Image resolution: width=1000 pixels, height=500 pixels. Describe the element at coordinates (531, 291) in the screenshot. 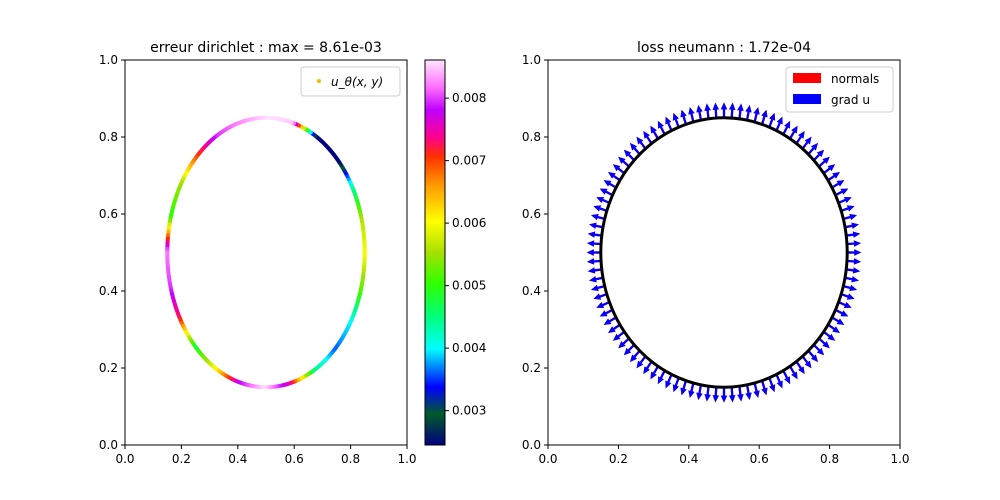

I see `y-tick-label: 0.4` at that location.